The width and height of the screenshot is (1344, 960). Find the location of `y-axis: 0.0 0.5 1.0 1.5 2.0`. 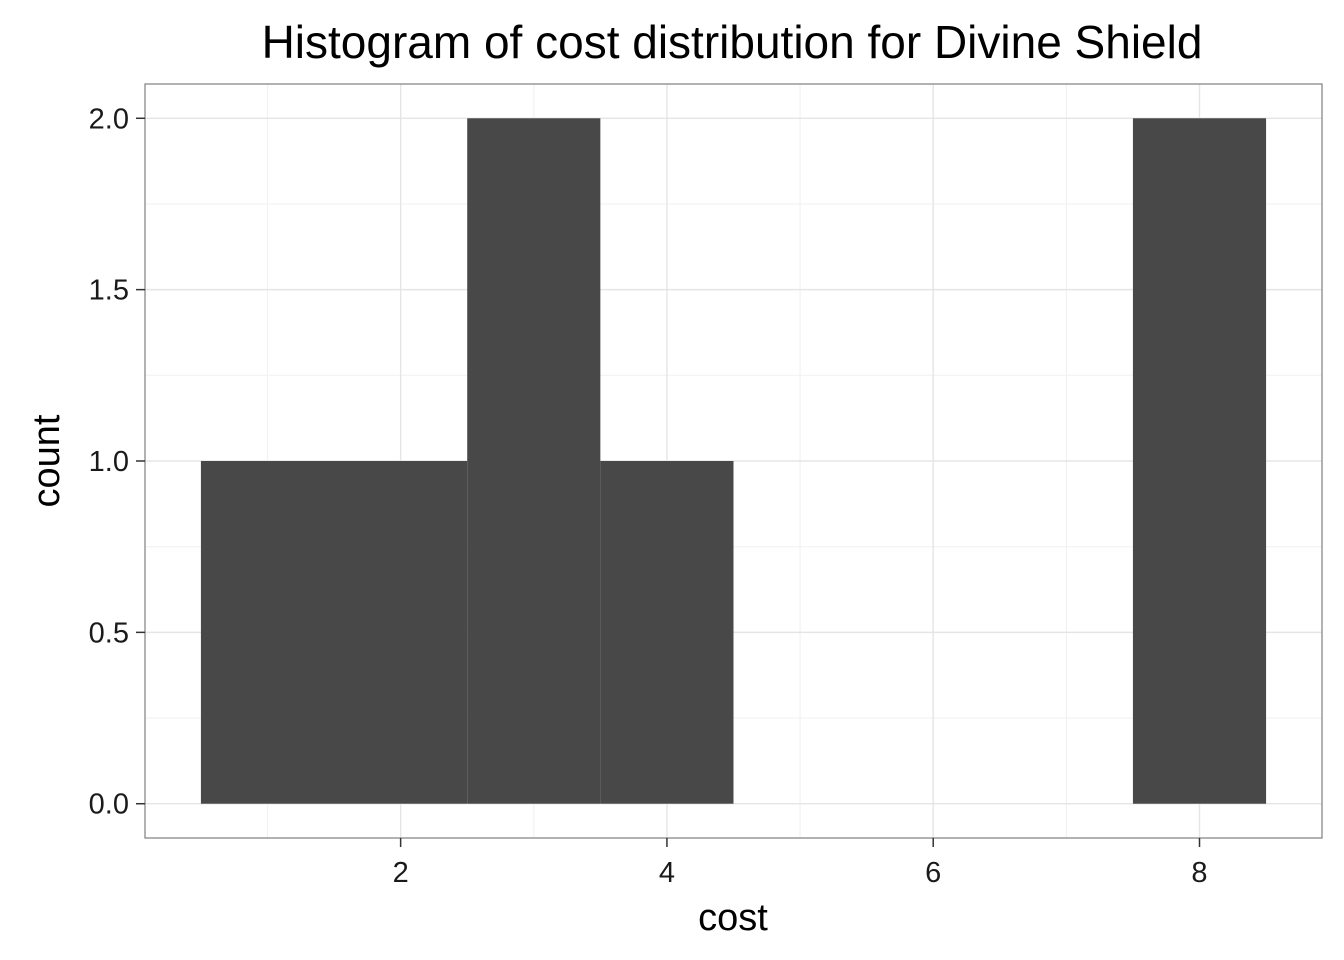

y-axis: 0.0 0.5 1.0 1.5 2.0 is located at coordinates (117, 462).